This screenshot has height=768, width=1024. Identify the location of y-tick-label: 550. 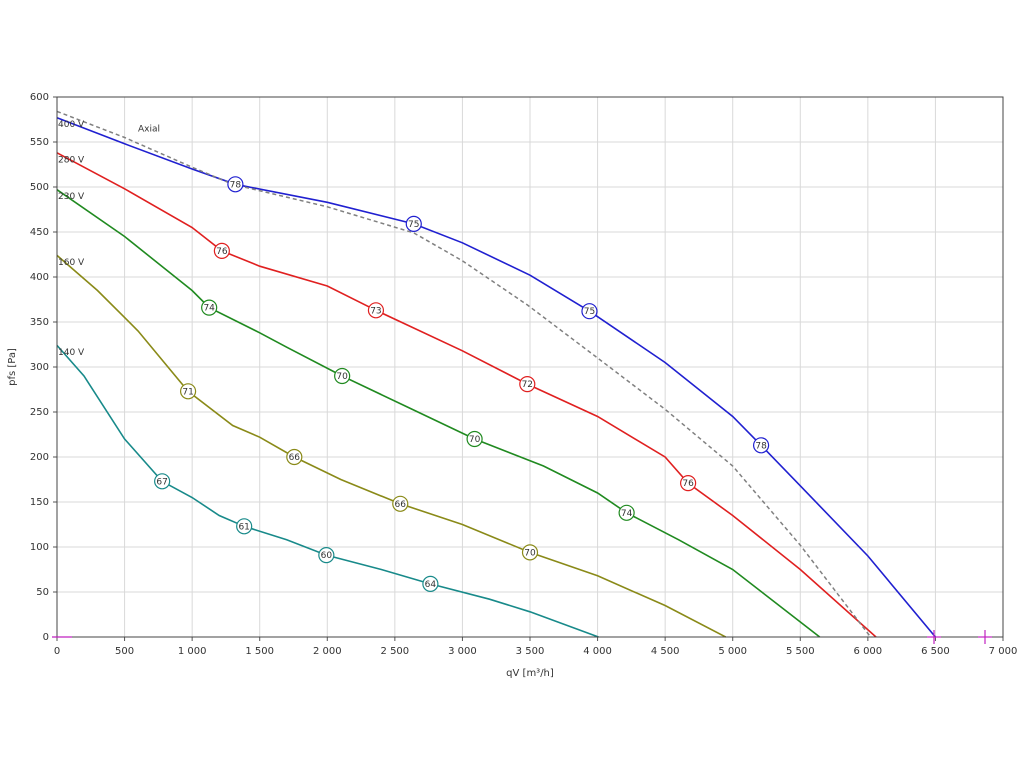
(39, 142).